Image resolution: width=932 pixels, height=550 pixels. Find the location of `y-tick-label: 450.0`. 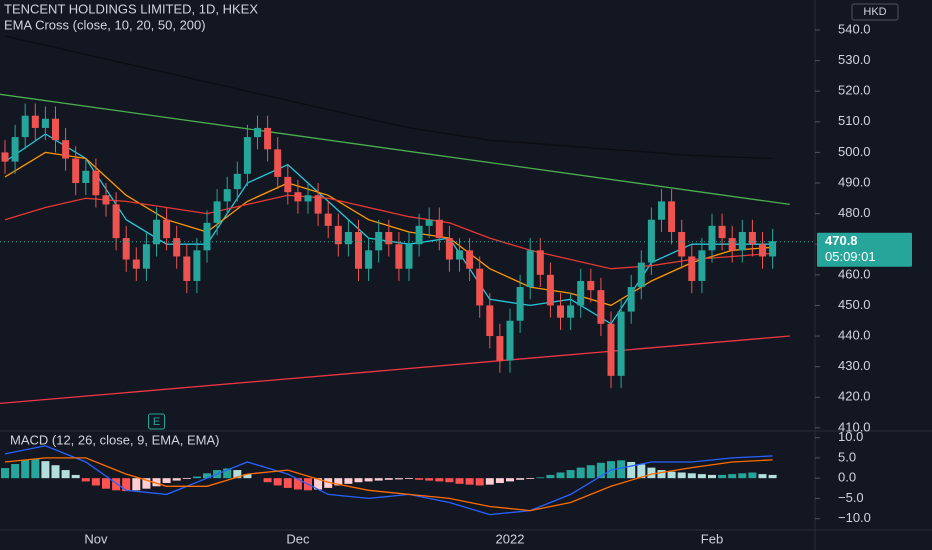

y-tick-label: 450.0 is located at coordinates (854, 304).